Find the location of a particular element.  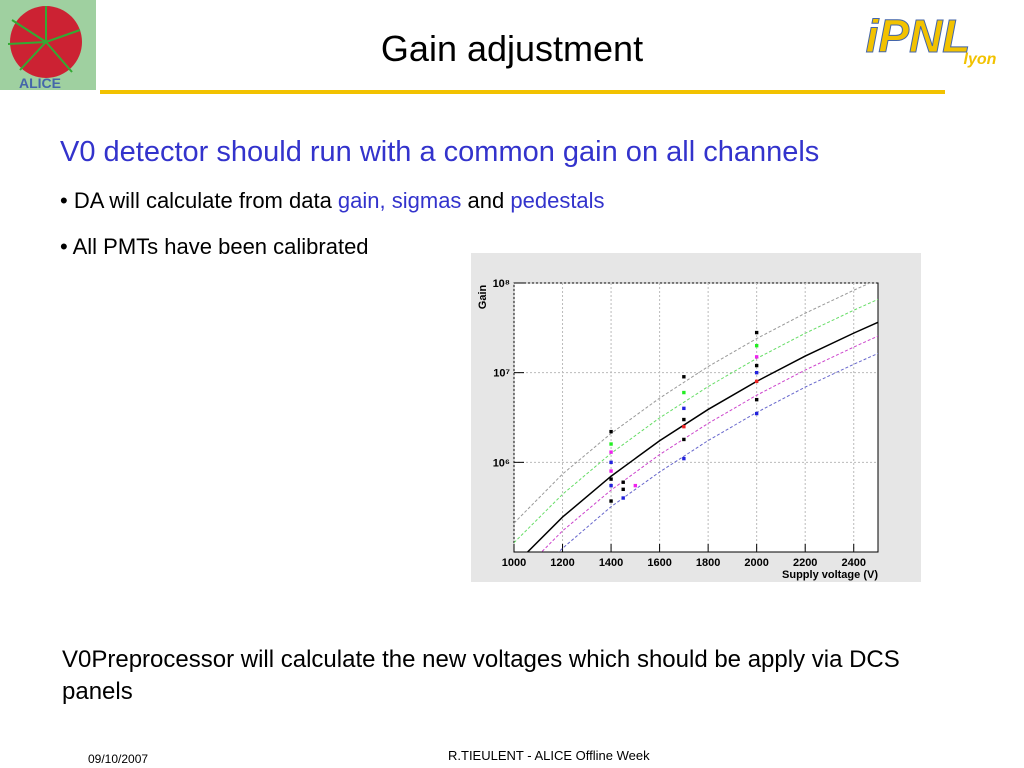

y-tick-label: 10⁶ is located at coordinates (501, 463).